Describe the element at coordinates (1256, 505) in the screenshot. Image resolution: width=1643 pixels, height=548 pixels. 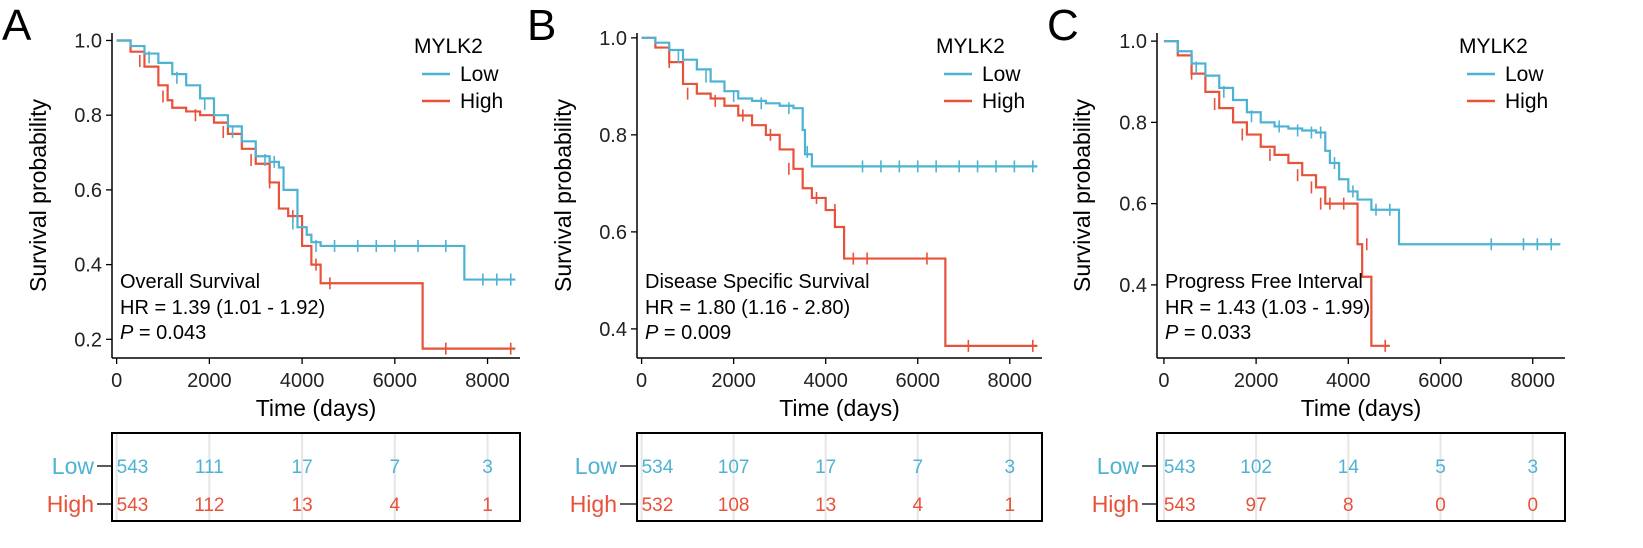
I see `risk-count-high: 97` at that location.